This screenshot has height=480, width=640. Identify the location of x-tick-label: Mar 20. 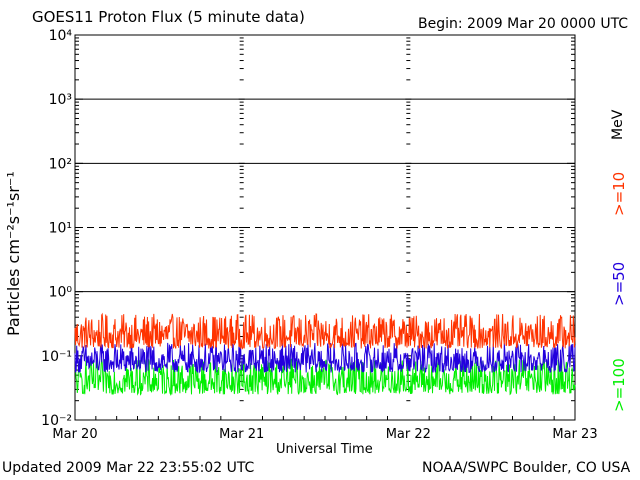
(74, 434).